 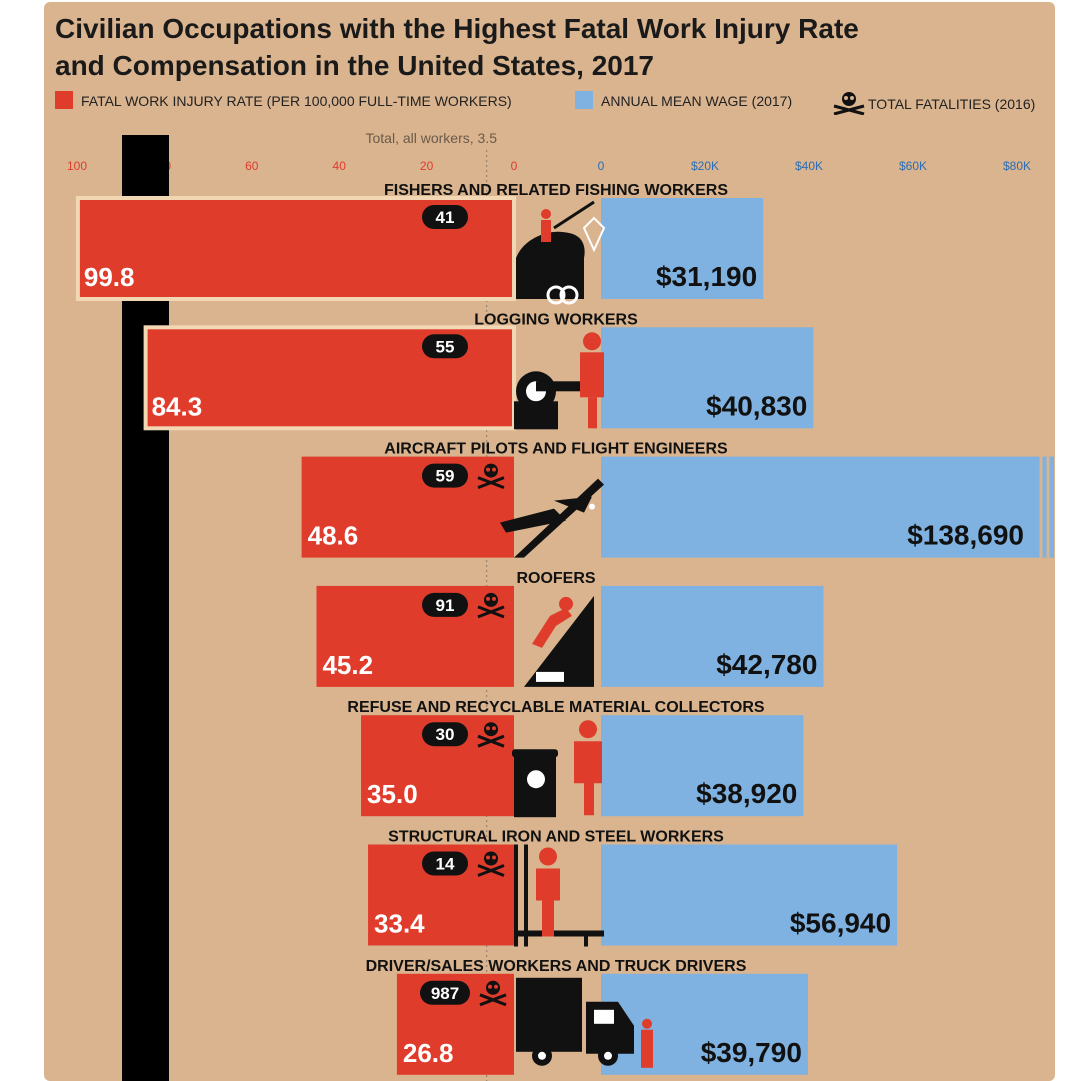 I want to click on fatalities-value-label: 91, so click(x=445, y=605).